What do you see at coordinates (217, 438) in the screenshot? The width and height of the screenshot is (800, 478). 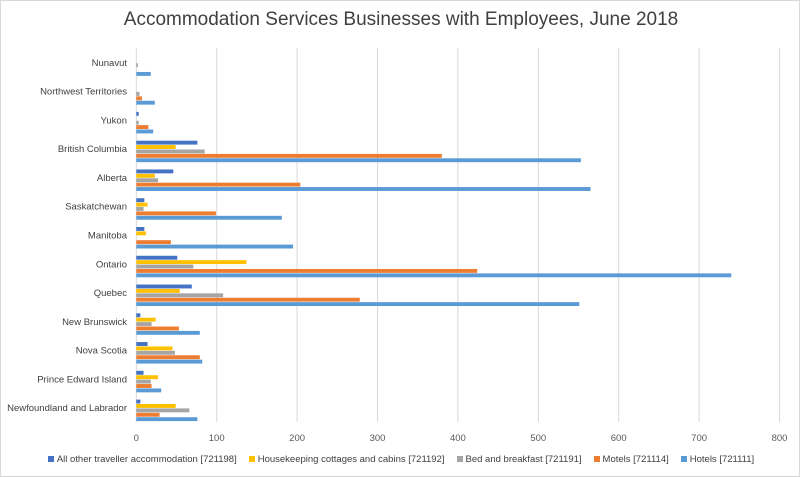 I see `x-tick-label: 100` at bounding box center [217, 438].